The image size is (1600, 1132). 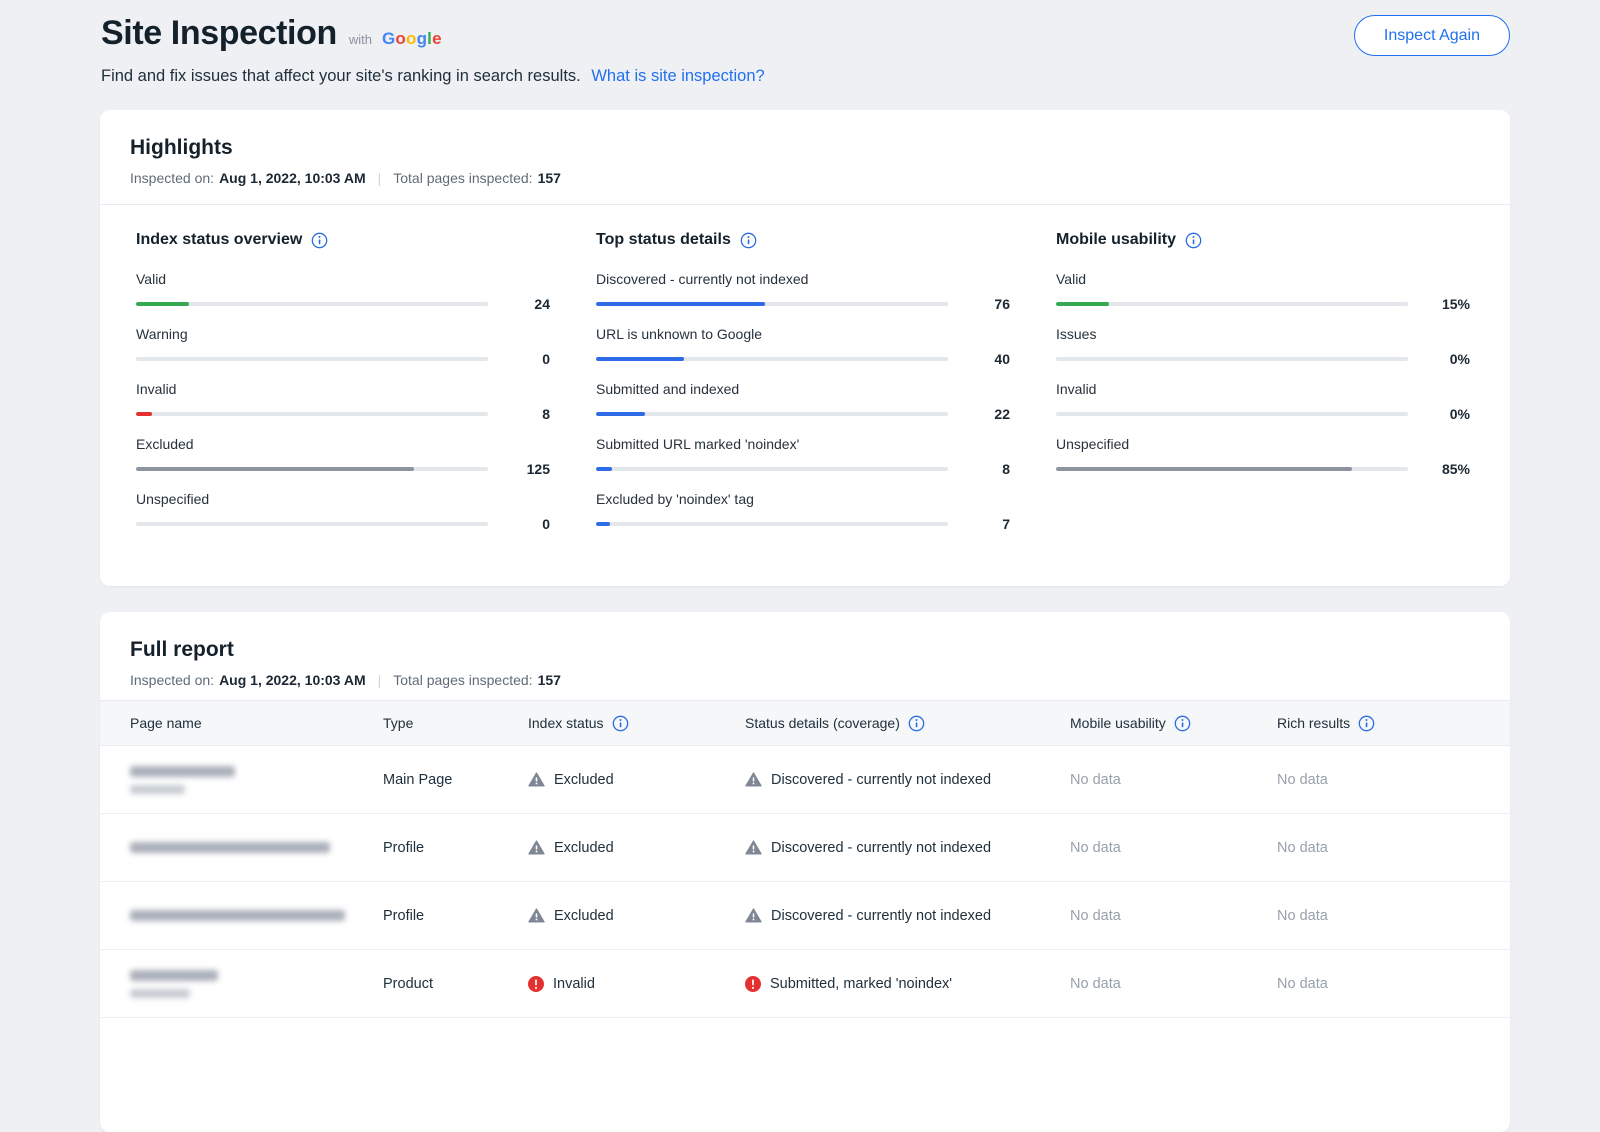 I want to click on stat-item: Submitted URL marked 'noindex' 8, so click(x=803, y=456).